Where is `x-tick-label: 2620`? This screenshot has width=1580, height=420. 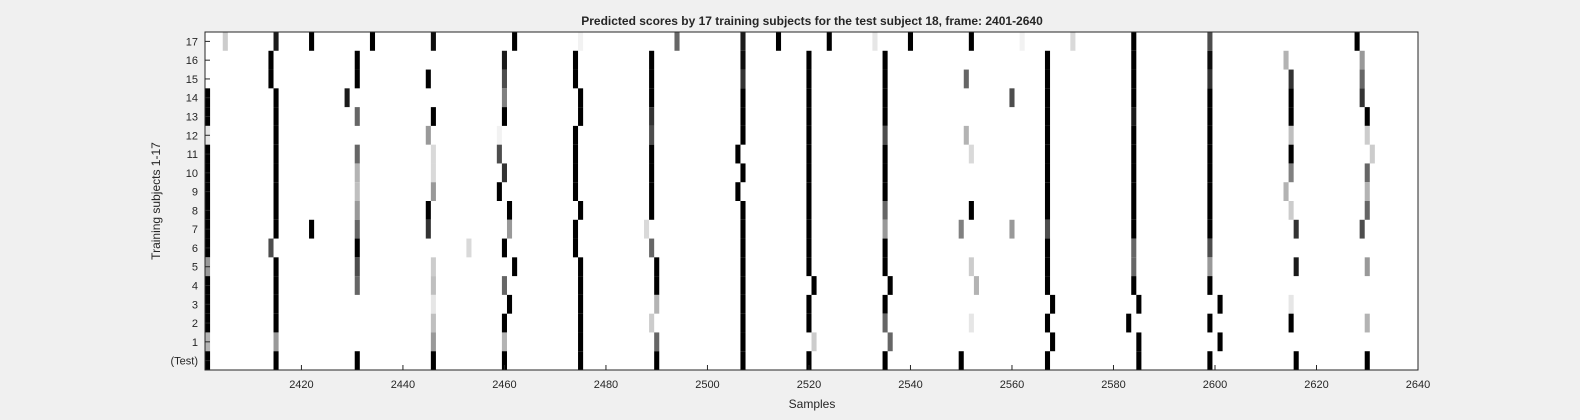 x-tick-label: 2620 is located at coordinates (1316, 385).